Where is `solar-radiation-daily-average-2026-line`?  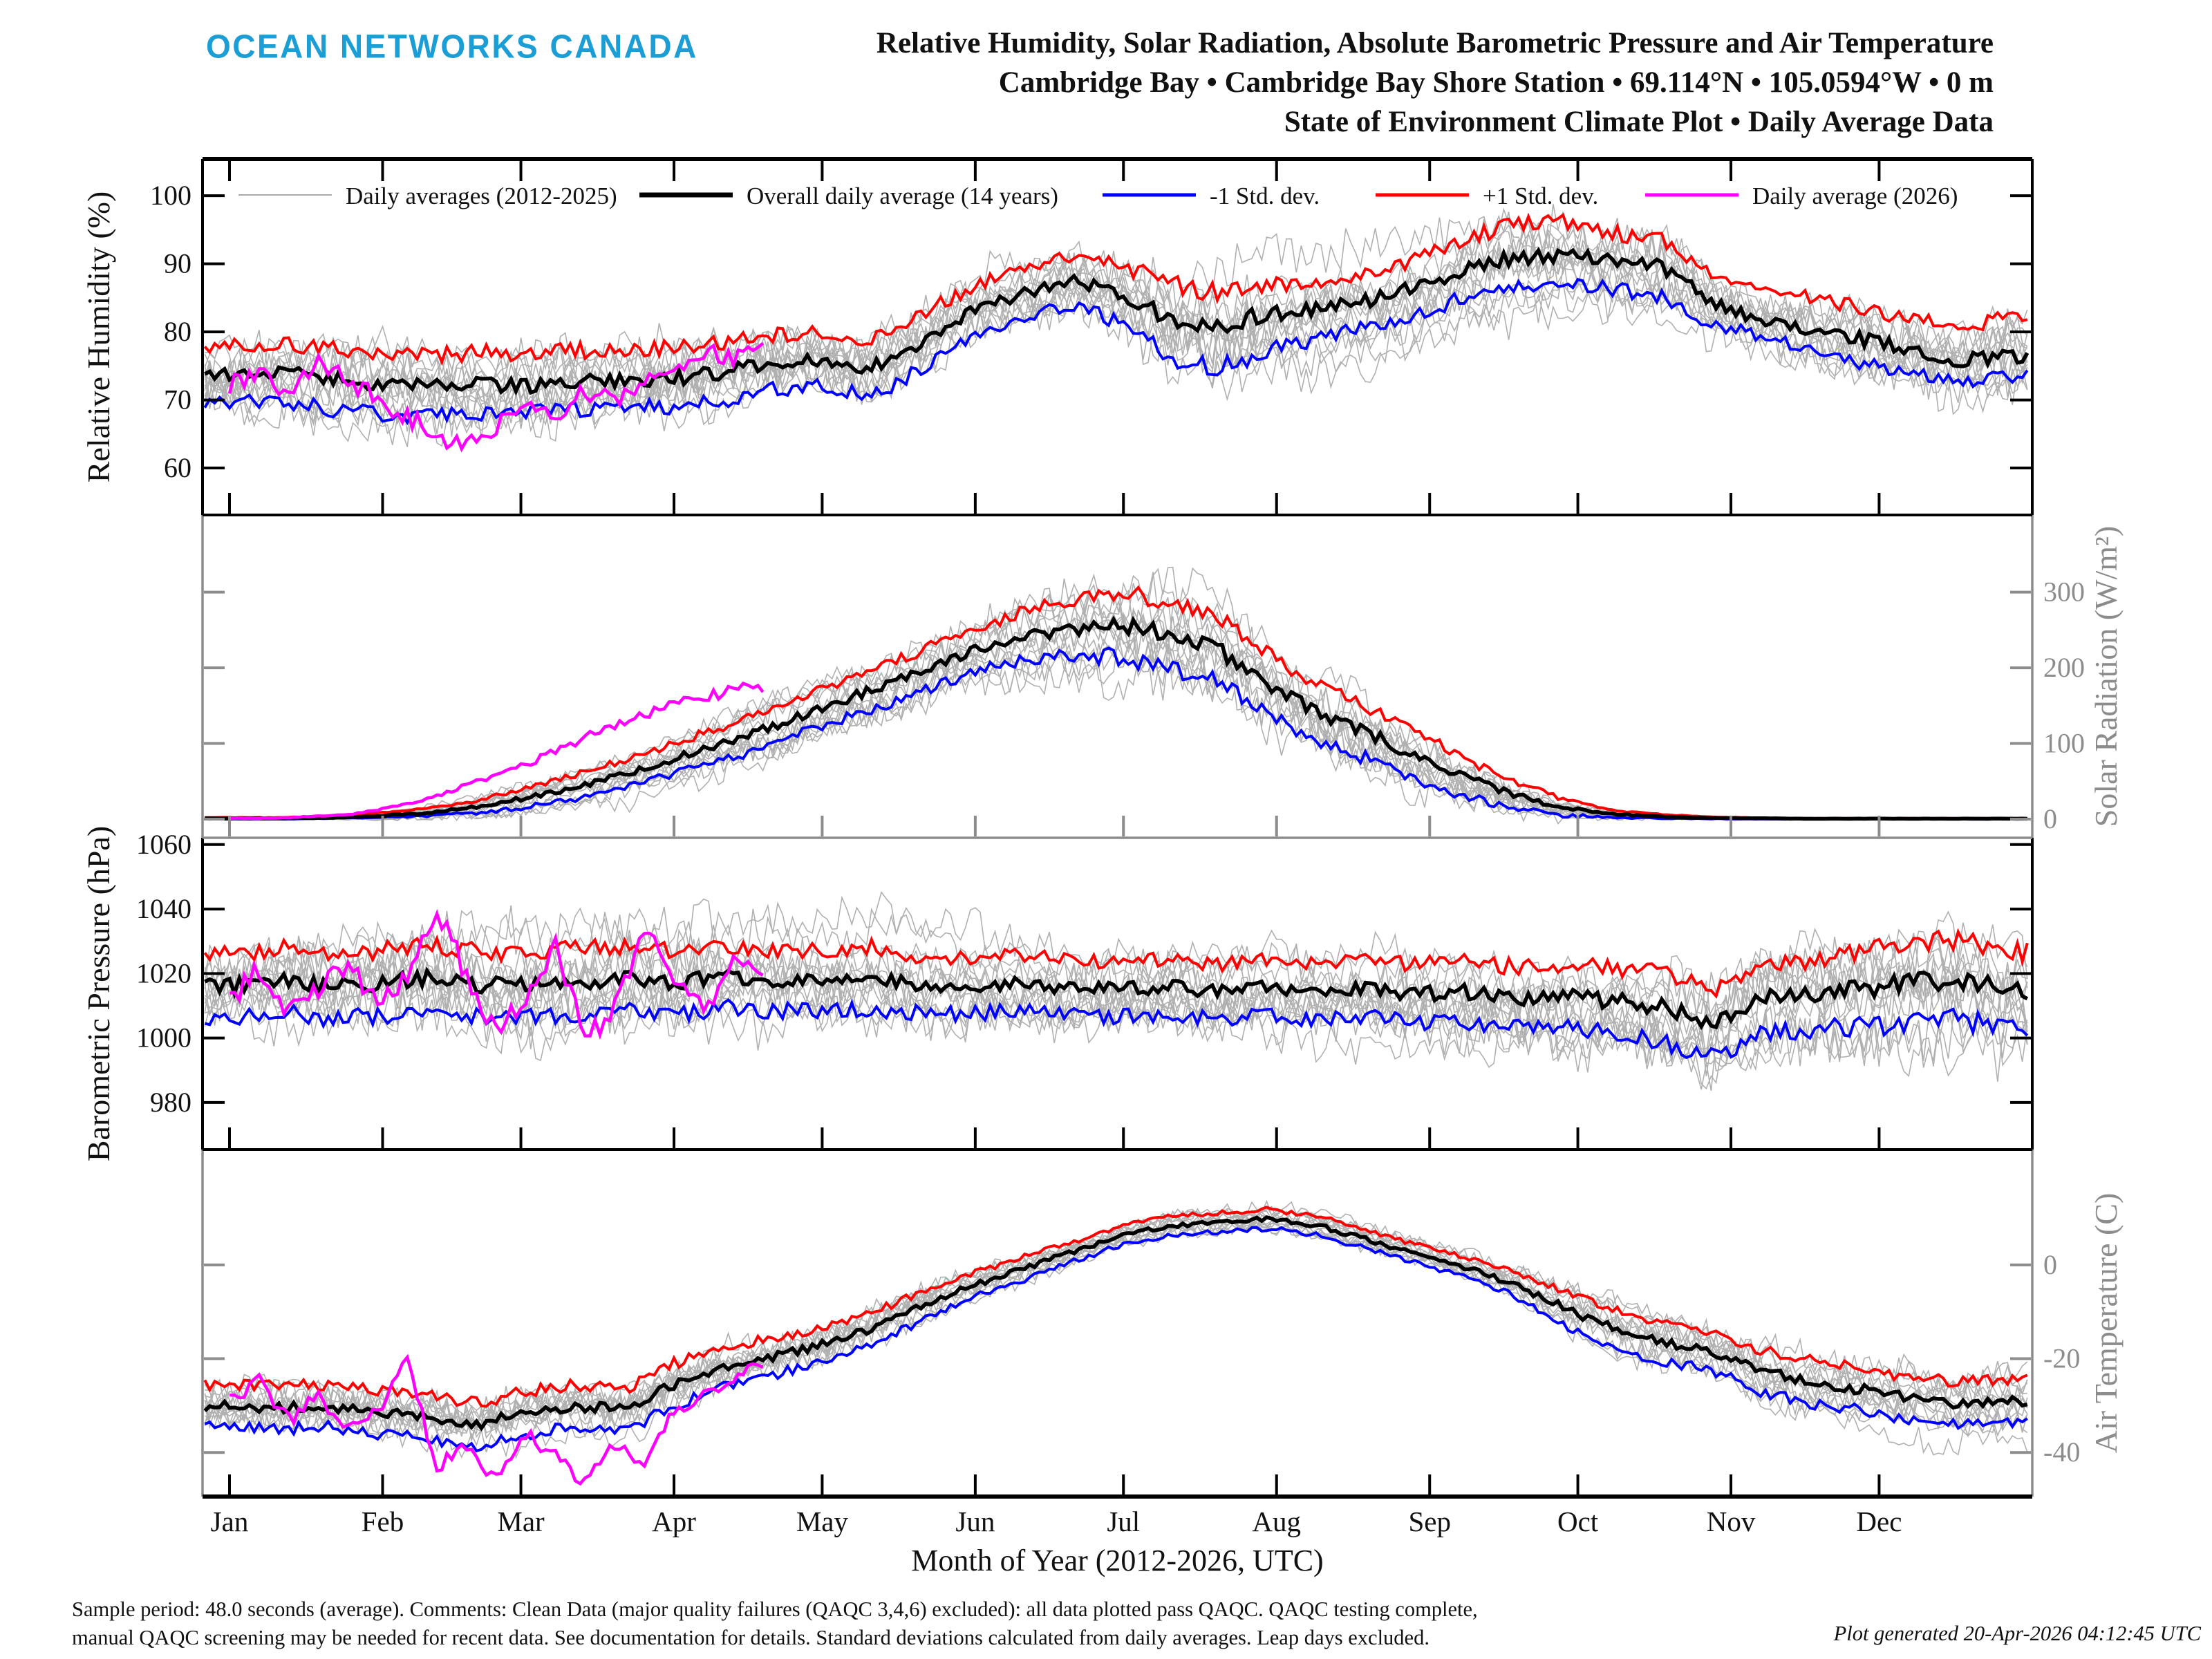 solar-radiation-daily-average-2026-line is located at coordinates (497, 751).